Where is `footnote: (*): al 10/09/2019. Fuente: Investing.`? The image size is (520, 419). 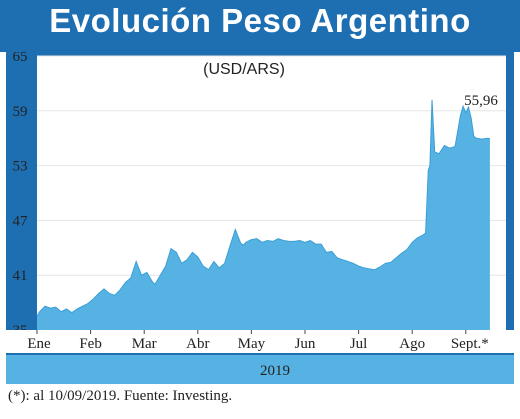 footnote: (*): al 10/09/2019. Fuente: Investing. is located at coordinates (120, 396).